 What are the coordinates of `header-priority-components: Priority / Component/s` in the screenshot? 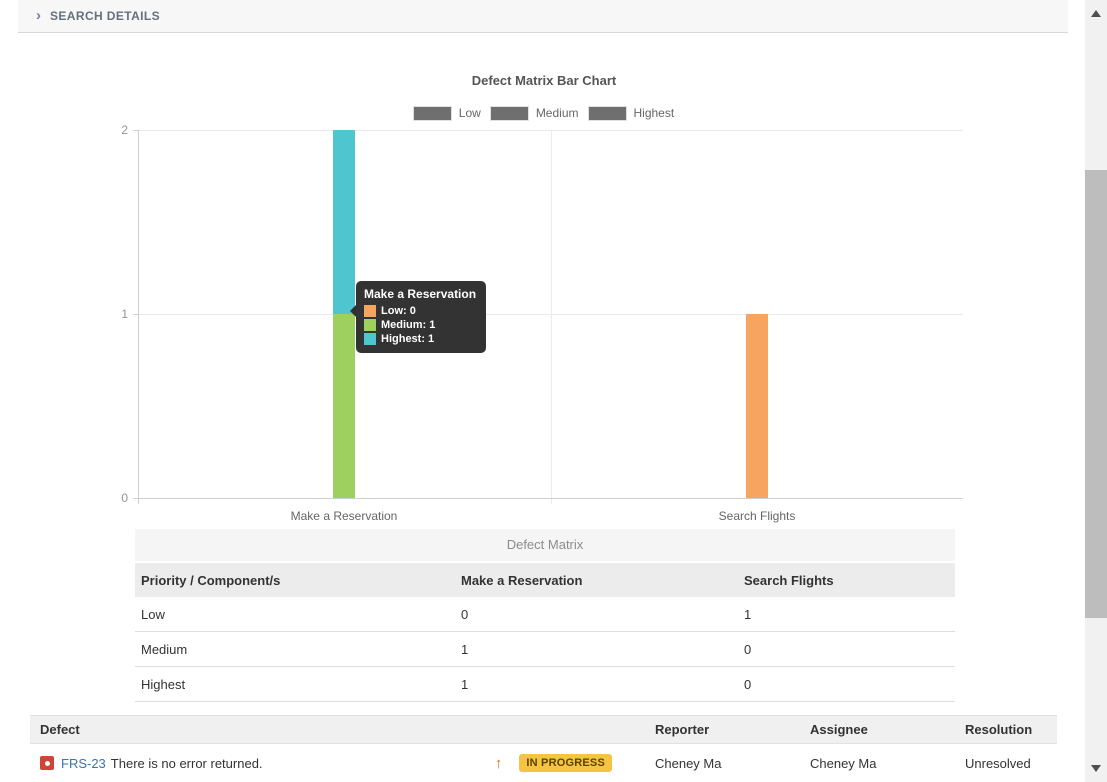 It's located at (211, 580).